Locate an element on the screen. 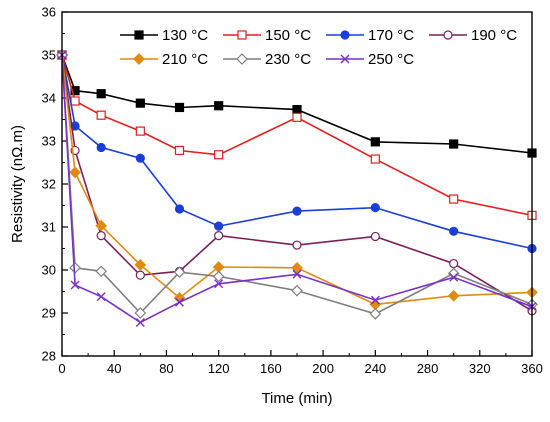 Image resolution: width=550 pixels, height=422 pixels. x-tick-label: 40 is located at coordinates (114, 368).